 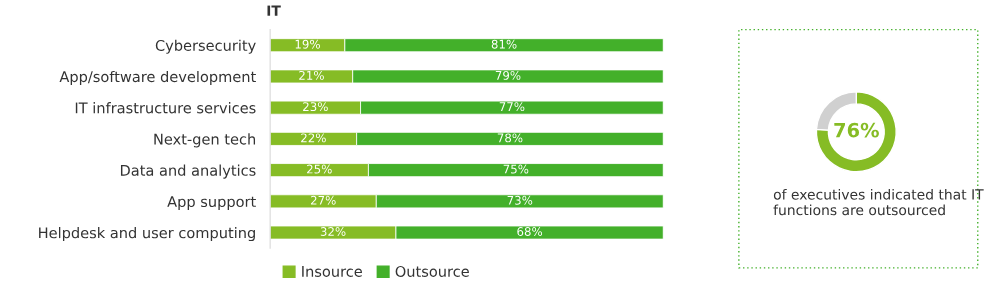 What do you see at coordinates (205, 46) in the screenshot?
I see `y-tick-label: Cybersecurity` at bounding box center [205, 46].